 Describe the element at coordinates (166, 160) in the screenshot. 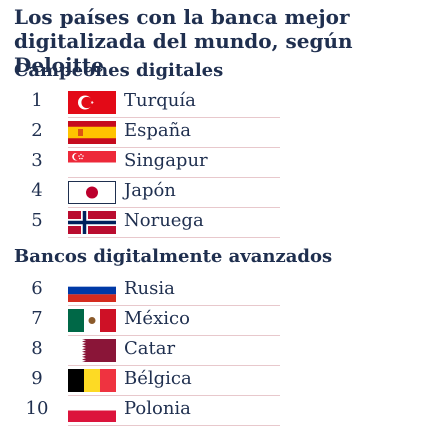

I see `country-label: Singapur` at that location.